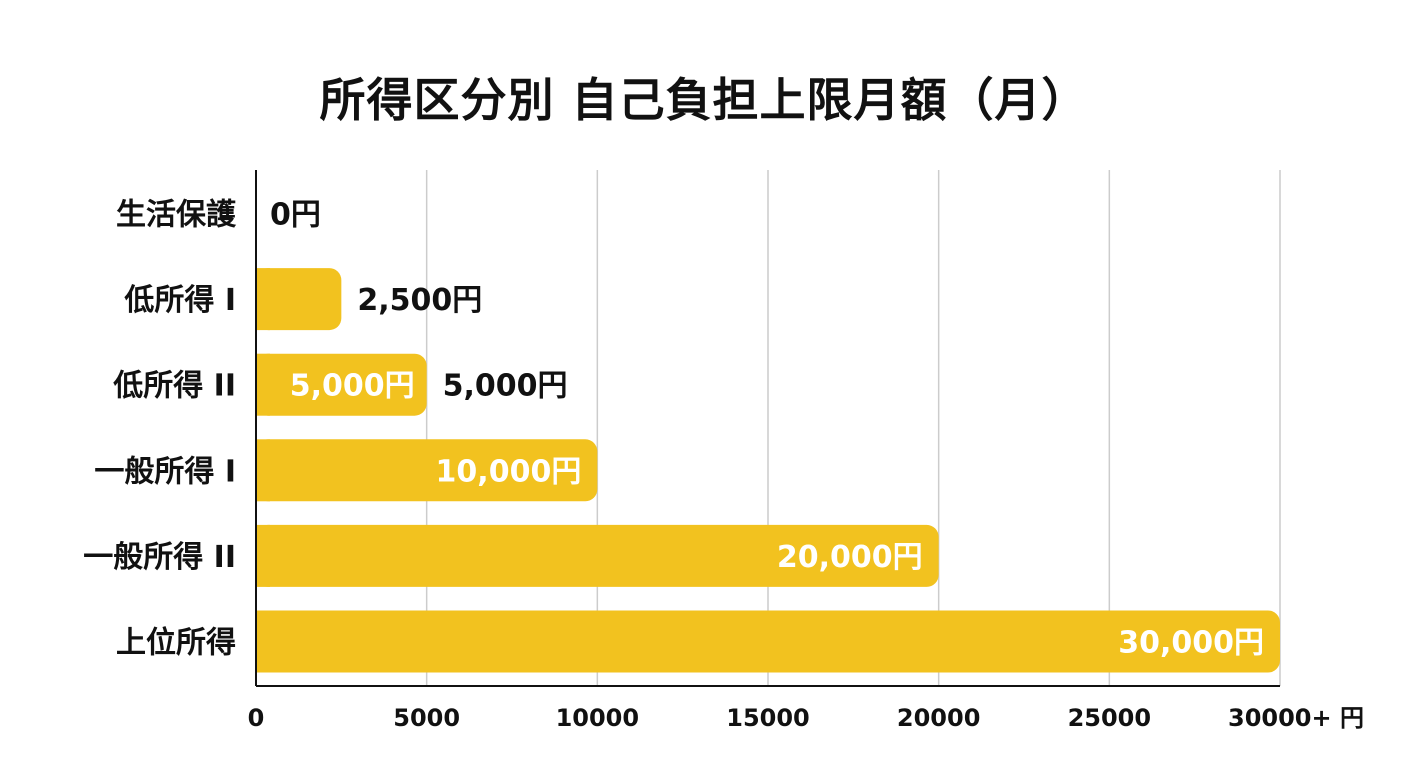 The image size is (1408, 768). Describe the element at coordinates (426, 718) in the screenshot. I see `x-tick-label: 5000` at that location.